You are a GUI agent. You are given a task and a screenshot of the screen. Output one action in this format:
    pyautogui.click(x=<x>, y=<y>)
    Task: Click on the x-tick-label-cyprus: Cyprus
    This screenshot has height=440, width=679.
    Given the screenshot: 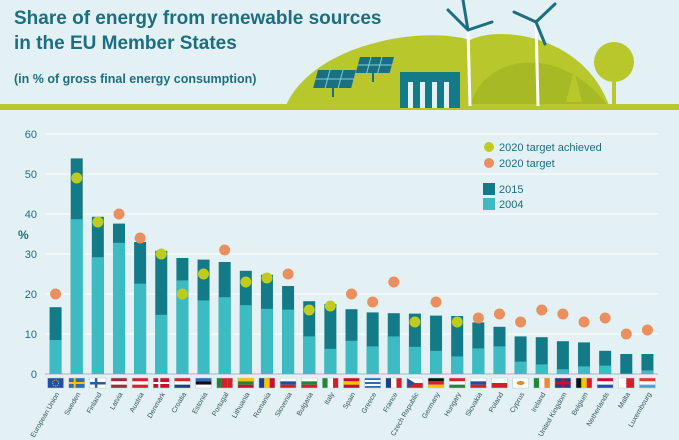 What is the action you would take?
    pyautogui.click(x=517, y=402)
    